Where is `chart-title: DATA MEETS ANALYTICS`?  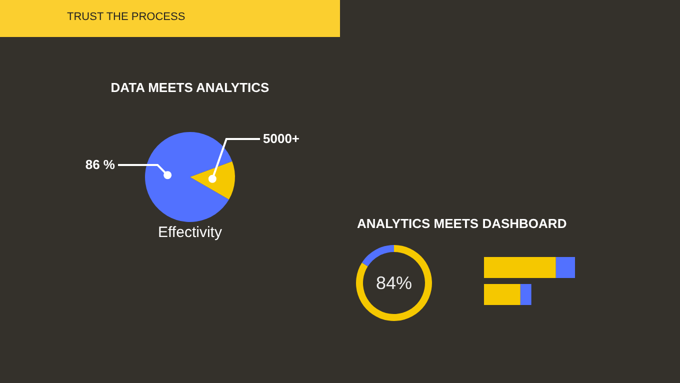 chart-title: DATA MEETS ANALYTICS is located at coordinates (190, 87).